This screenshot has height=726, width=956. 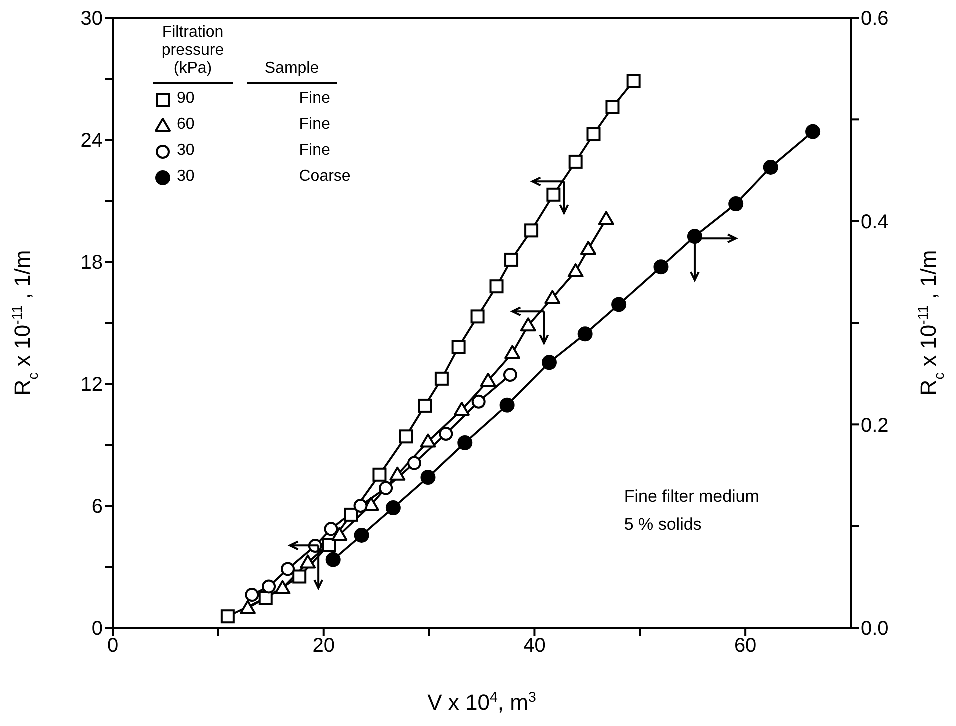 I want to click on x-tick-label: 40, so click(x=535, y=646).